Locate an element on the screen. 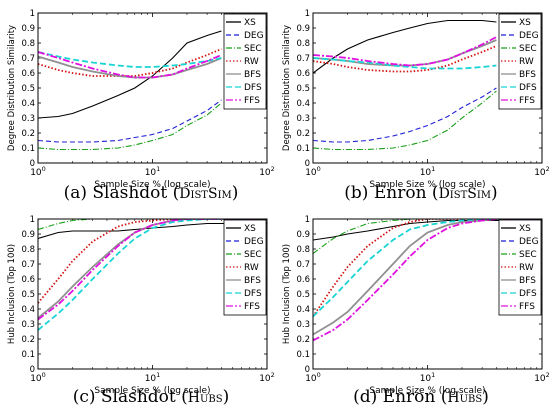  series-line-rw is located at coordinates (405, 59).